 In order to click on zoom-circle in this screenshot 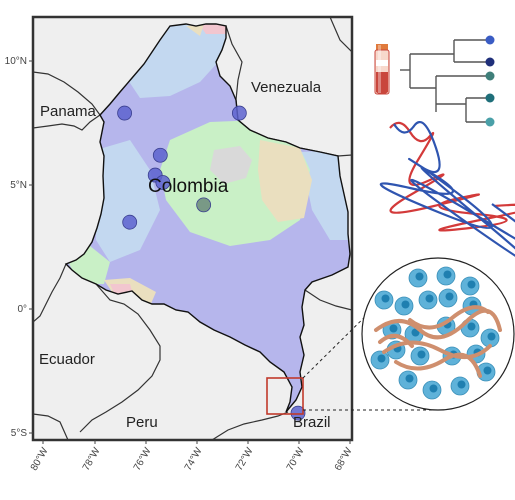, I will do `click(438, 334)`.